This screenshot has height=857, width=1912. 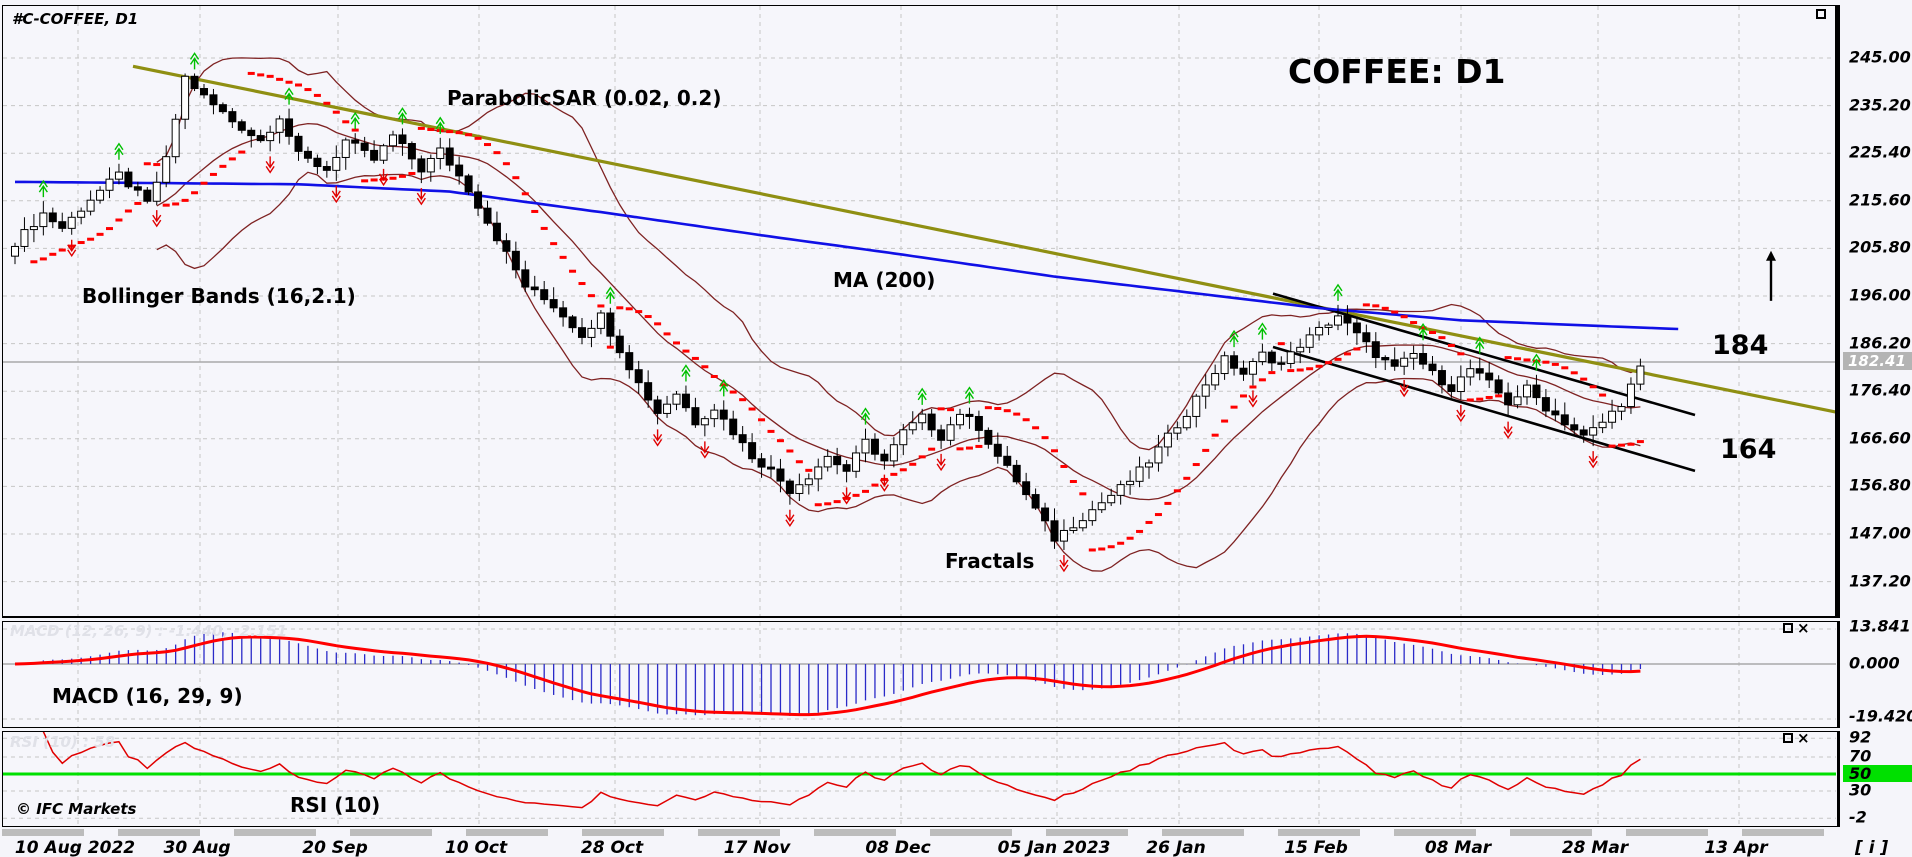 What do you see at coordinates (219, 296) in the screenshot?
I see `bollinger-label: Bollinger Bands (16,2.1)` at bounding box center [219, 296].